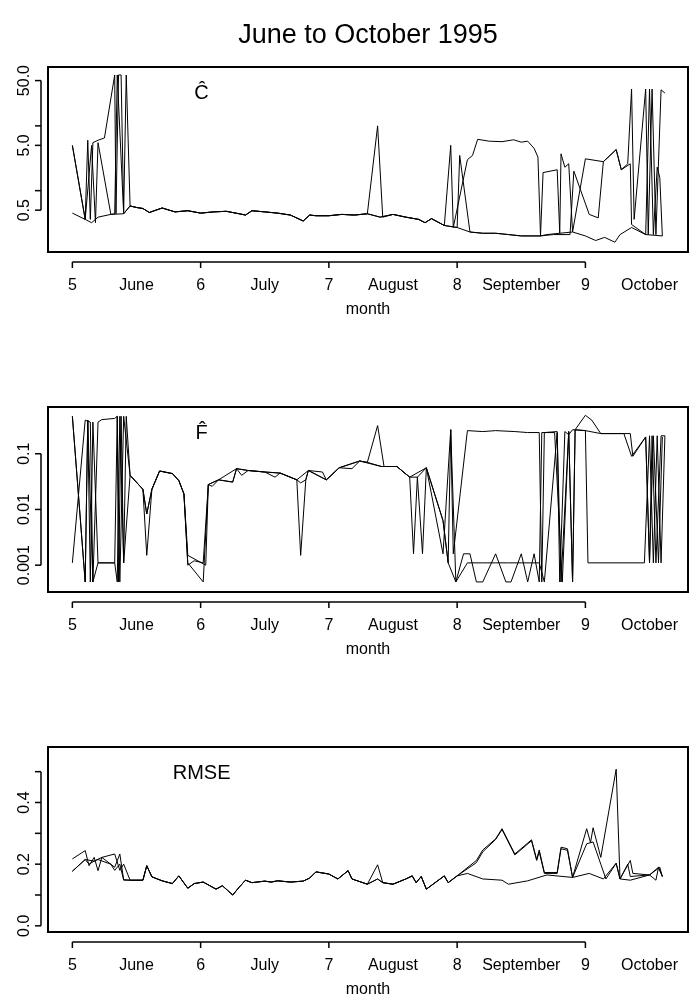 Image resolution: width=691 pixels, height=1002 pixels. What do you see at coordinates (23, 145) in the screenshot?
I see `y-tick-label: 5.0` at bounding box center [23, 145].